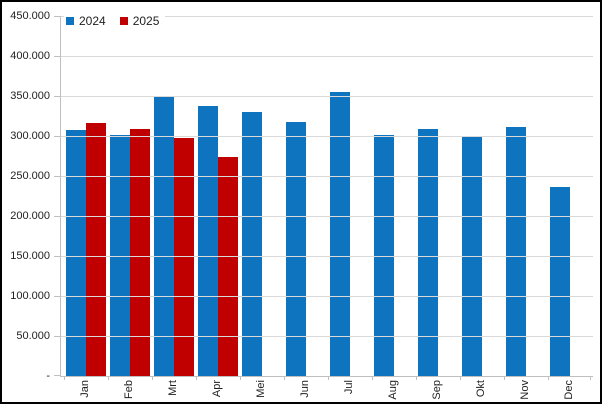 The image size is (602, 404). Describe the element at coordinates (560, 281) in the screenshot. I see `bar-2024-dec` at that location.